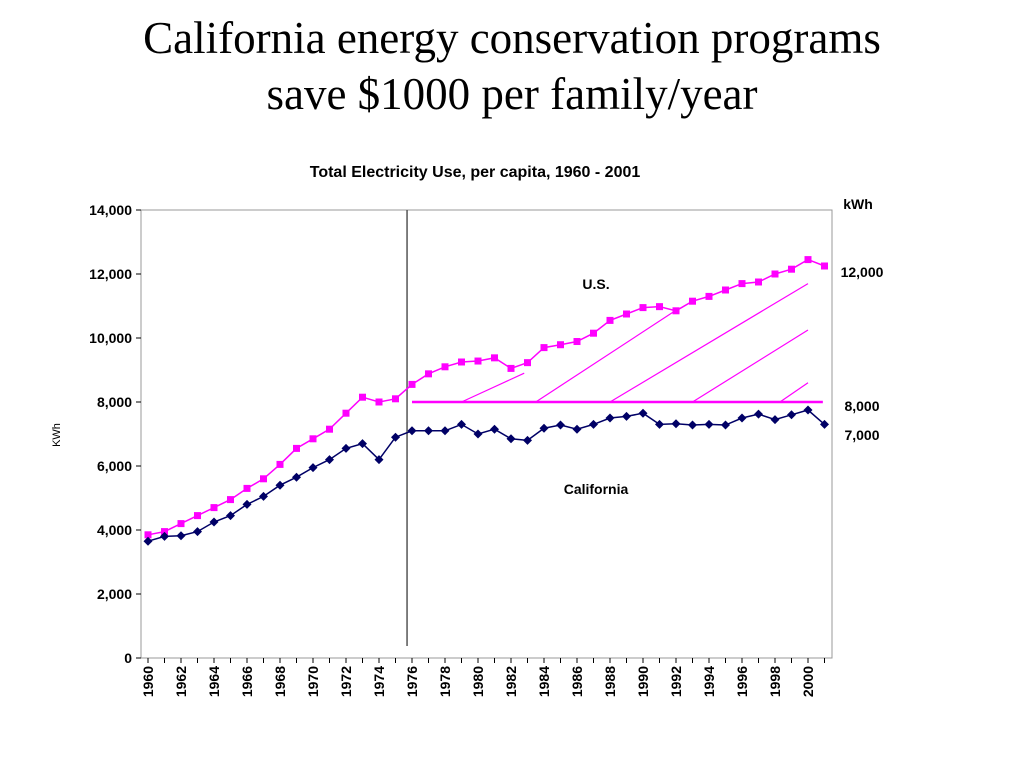  Describe the element at coordinates (110, 210) in the screenshot. I see `y-tick-label: 14,000` at that location.